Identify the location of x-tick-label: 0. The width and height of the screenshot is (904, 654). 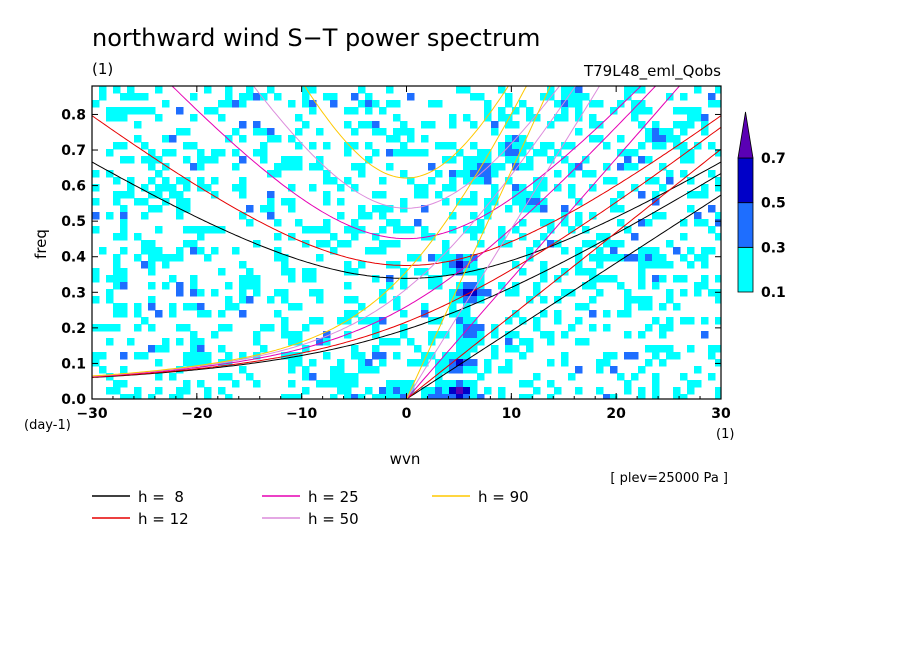
(407, 414).